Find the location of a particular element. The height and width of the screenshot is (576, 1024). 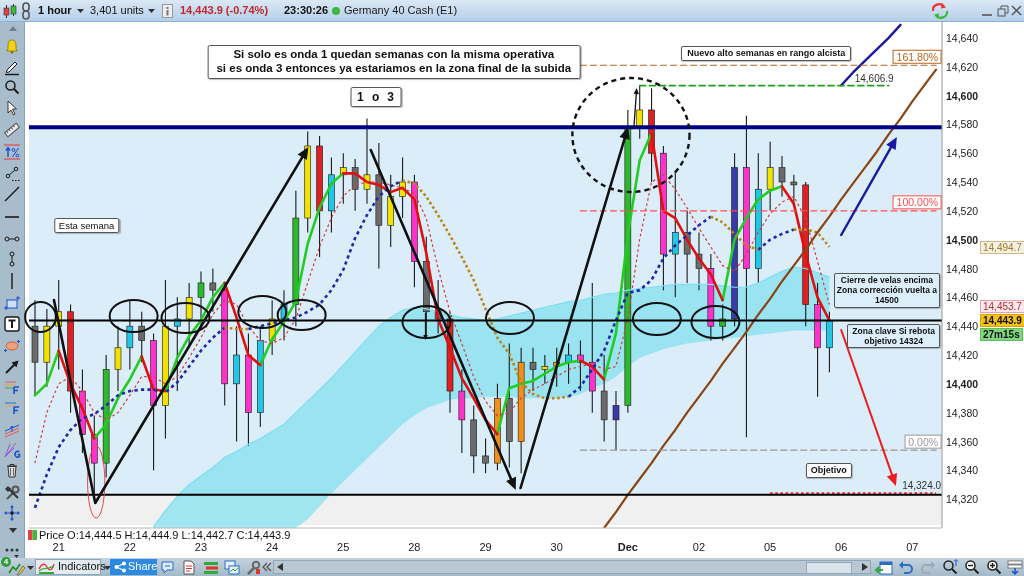

y-tick-label: 14,340 is located at coordinates (962, 470).